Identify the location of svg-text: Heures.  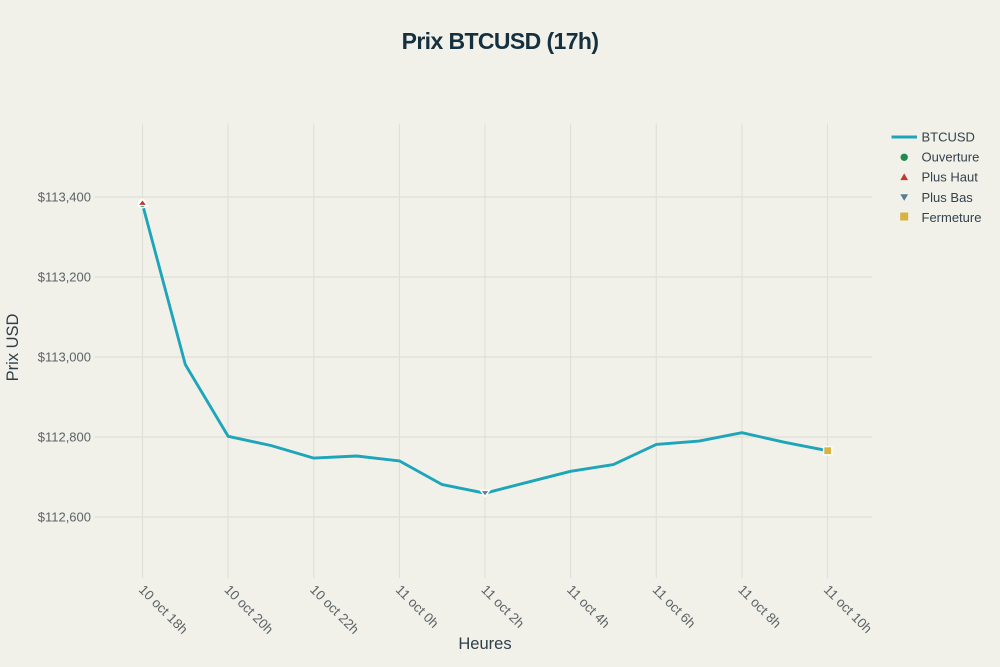
(484, 644).